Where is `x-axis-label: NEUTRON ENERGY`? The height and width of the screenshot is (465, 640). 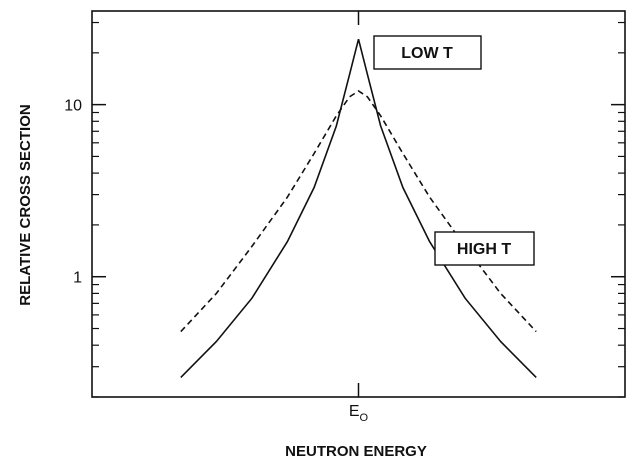
x-axis-label: NEUTRON ENERGY is located at coordinates (356, 451).